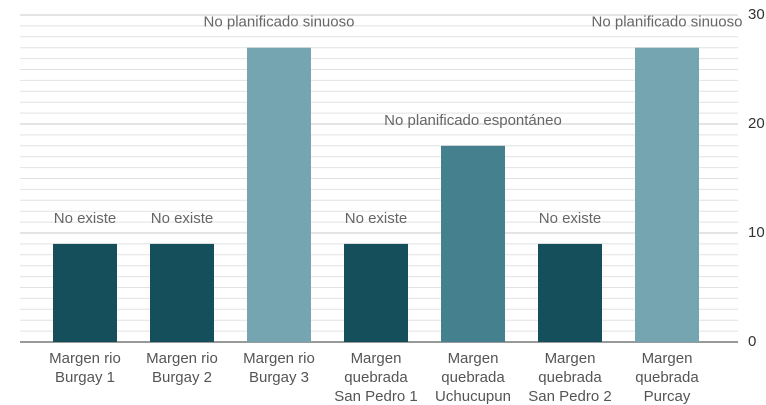 The width and height of the screenshot is (766, 405). I want to click on y-tick-label: 0, so click(752, 341).